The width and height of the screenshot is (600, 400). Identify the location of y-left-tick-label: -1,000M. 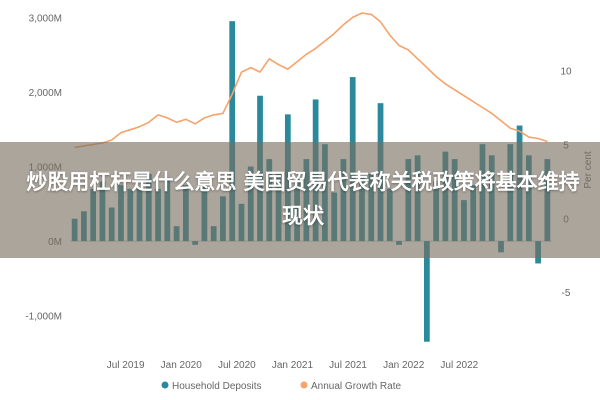
(43, 317).